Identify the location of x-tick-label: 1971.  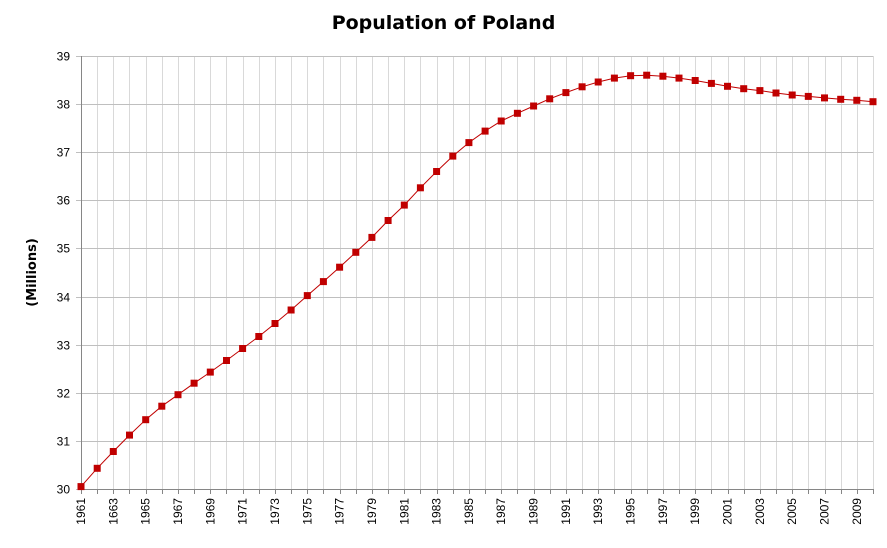
(243, 511).